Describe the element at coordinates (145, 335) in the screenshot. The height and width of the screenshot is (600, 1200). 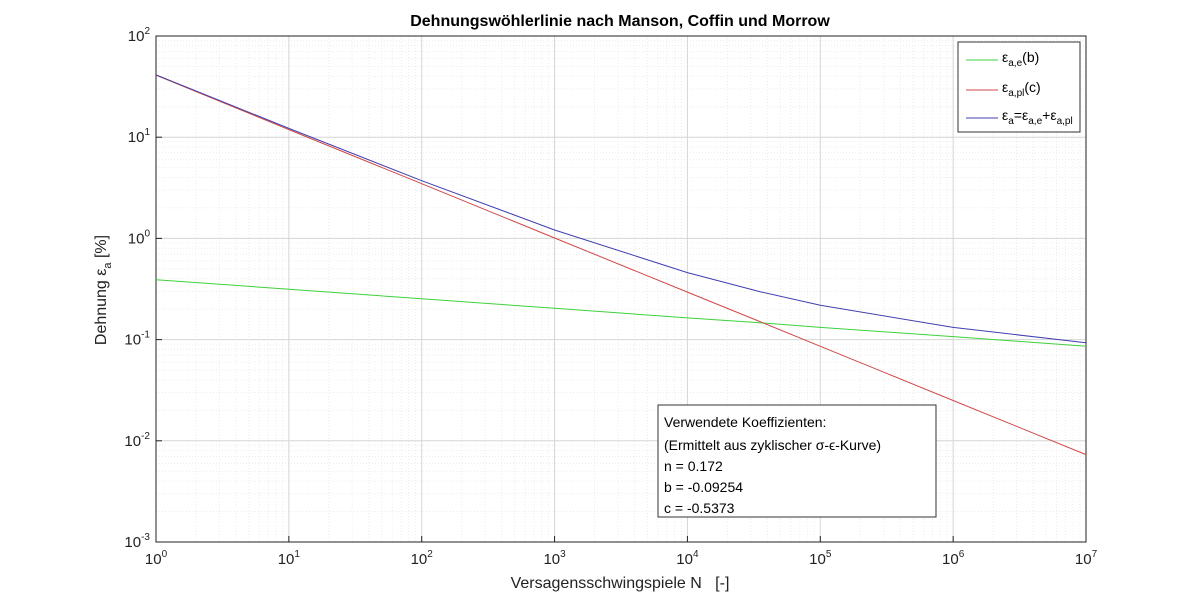
I see `y-tick-exponent: -1` at that location.